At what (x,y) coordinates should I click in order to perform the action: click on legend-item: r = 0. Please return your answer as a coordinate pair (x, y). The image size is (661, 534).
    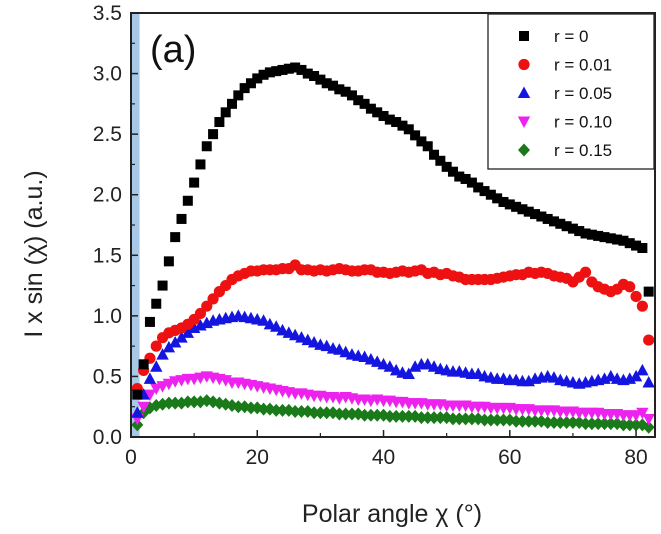
    Looking at the image, I should click on (554, 36).